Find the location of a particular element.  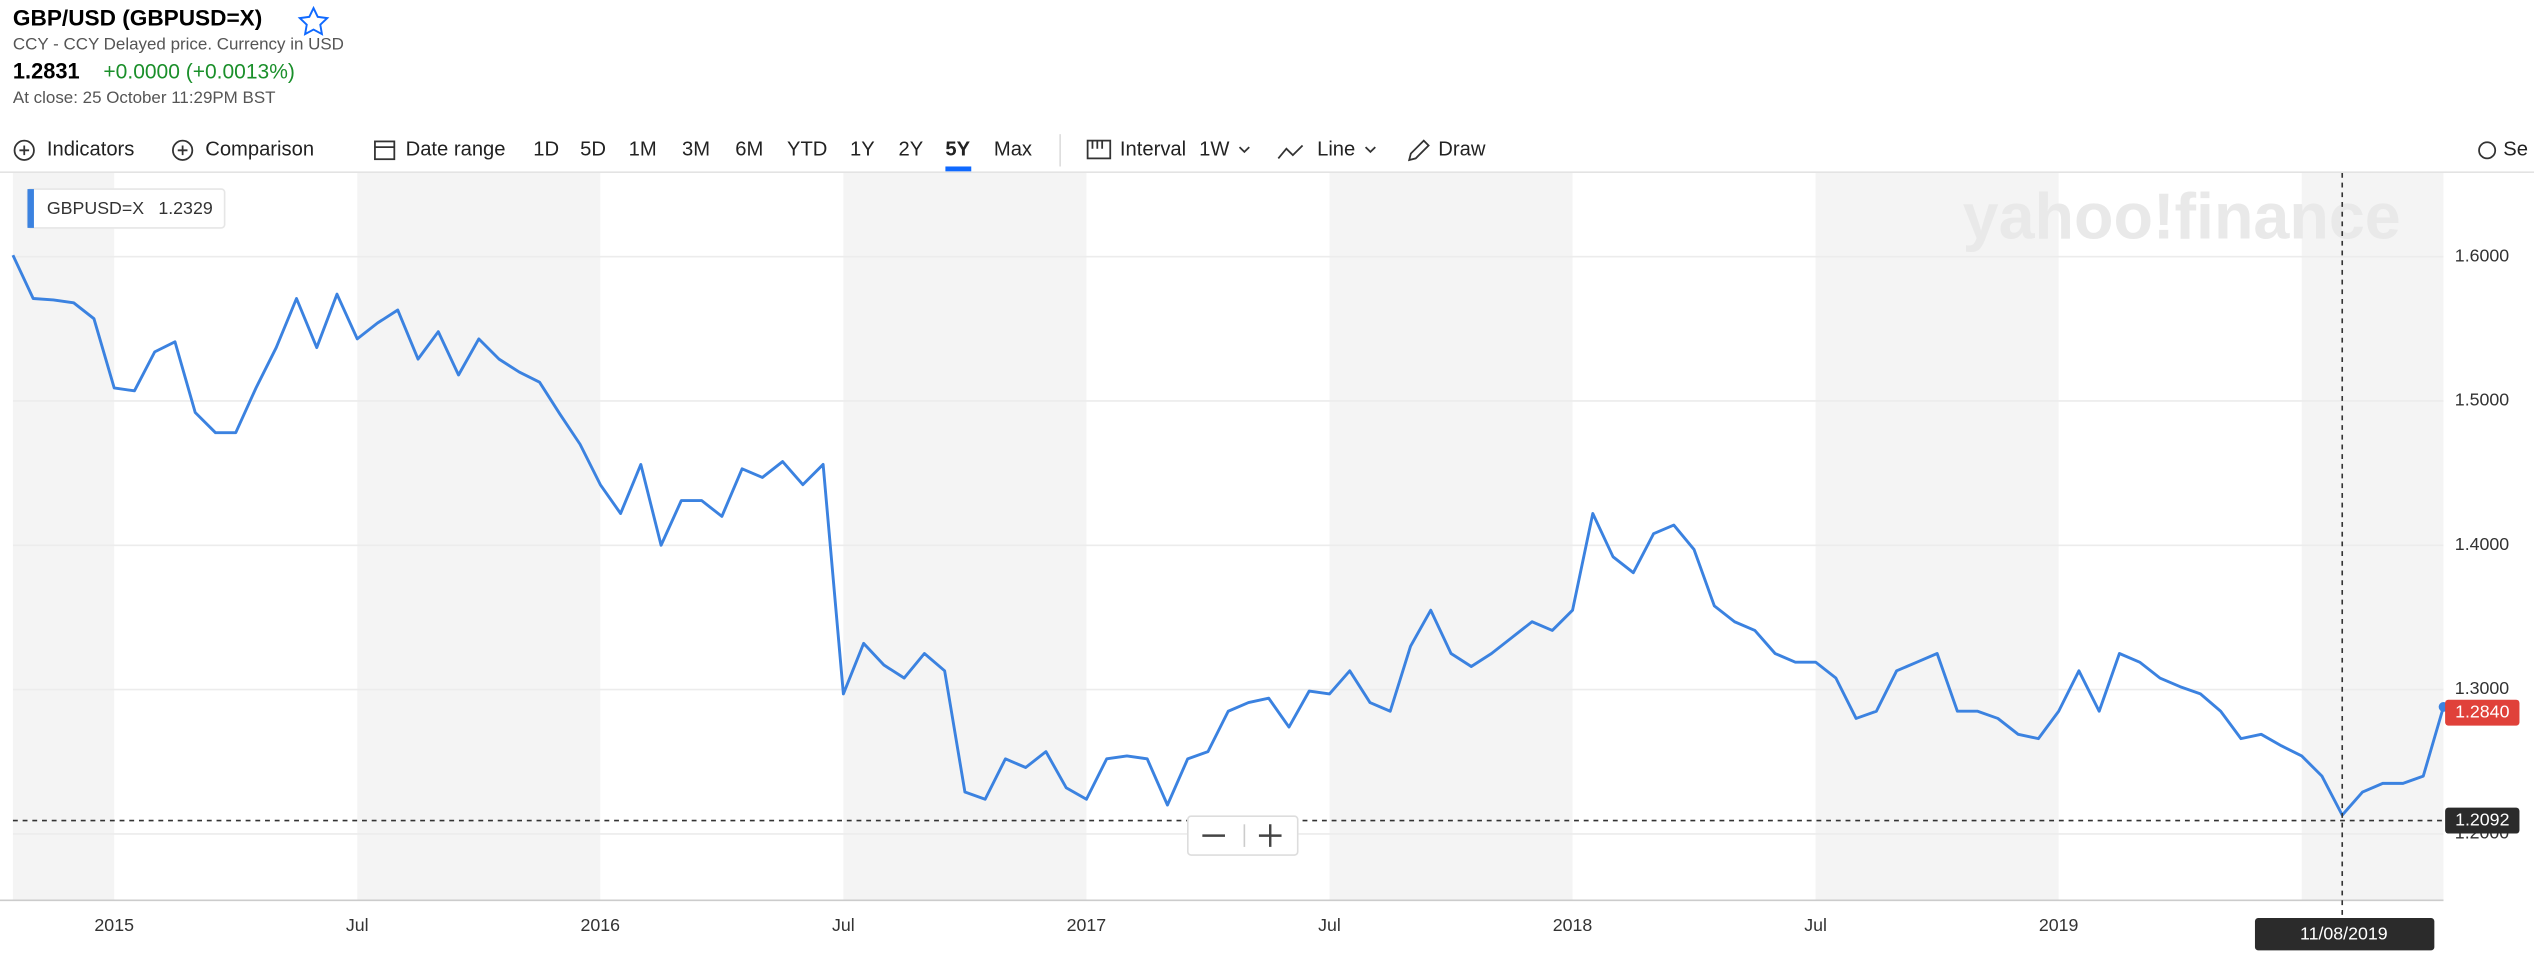

interval-value: 1W is located at coordinates (1214, 150).